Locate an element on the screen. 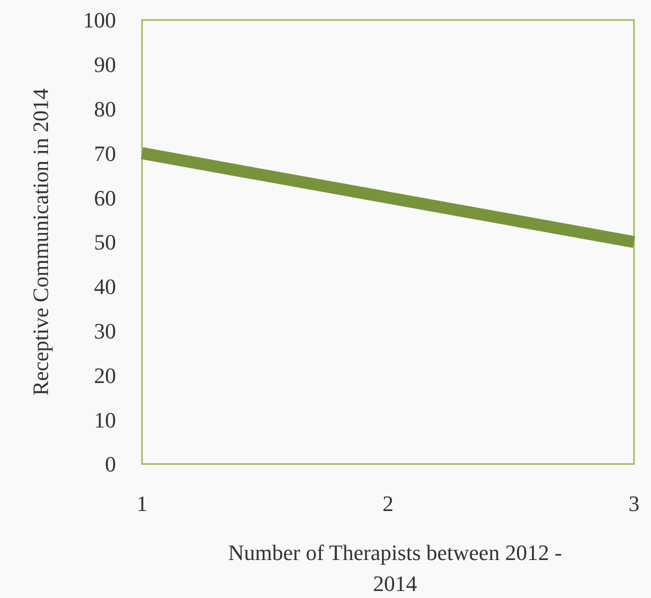 The height and width of the screenshot is (598, 651). x-axis-title: Number of Therapists between 2012 - 2014 is located at coordinates (395, 568).